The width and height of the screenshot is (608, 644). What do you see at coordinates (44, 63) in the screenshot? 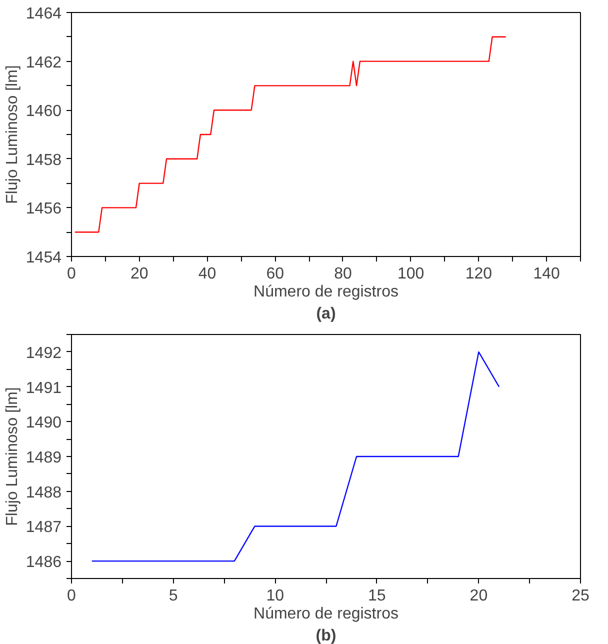
I see `y-tick-label: 1462` at bounding box center [44, 63].